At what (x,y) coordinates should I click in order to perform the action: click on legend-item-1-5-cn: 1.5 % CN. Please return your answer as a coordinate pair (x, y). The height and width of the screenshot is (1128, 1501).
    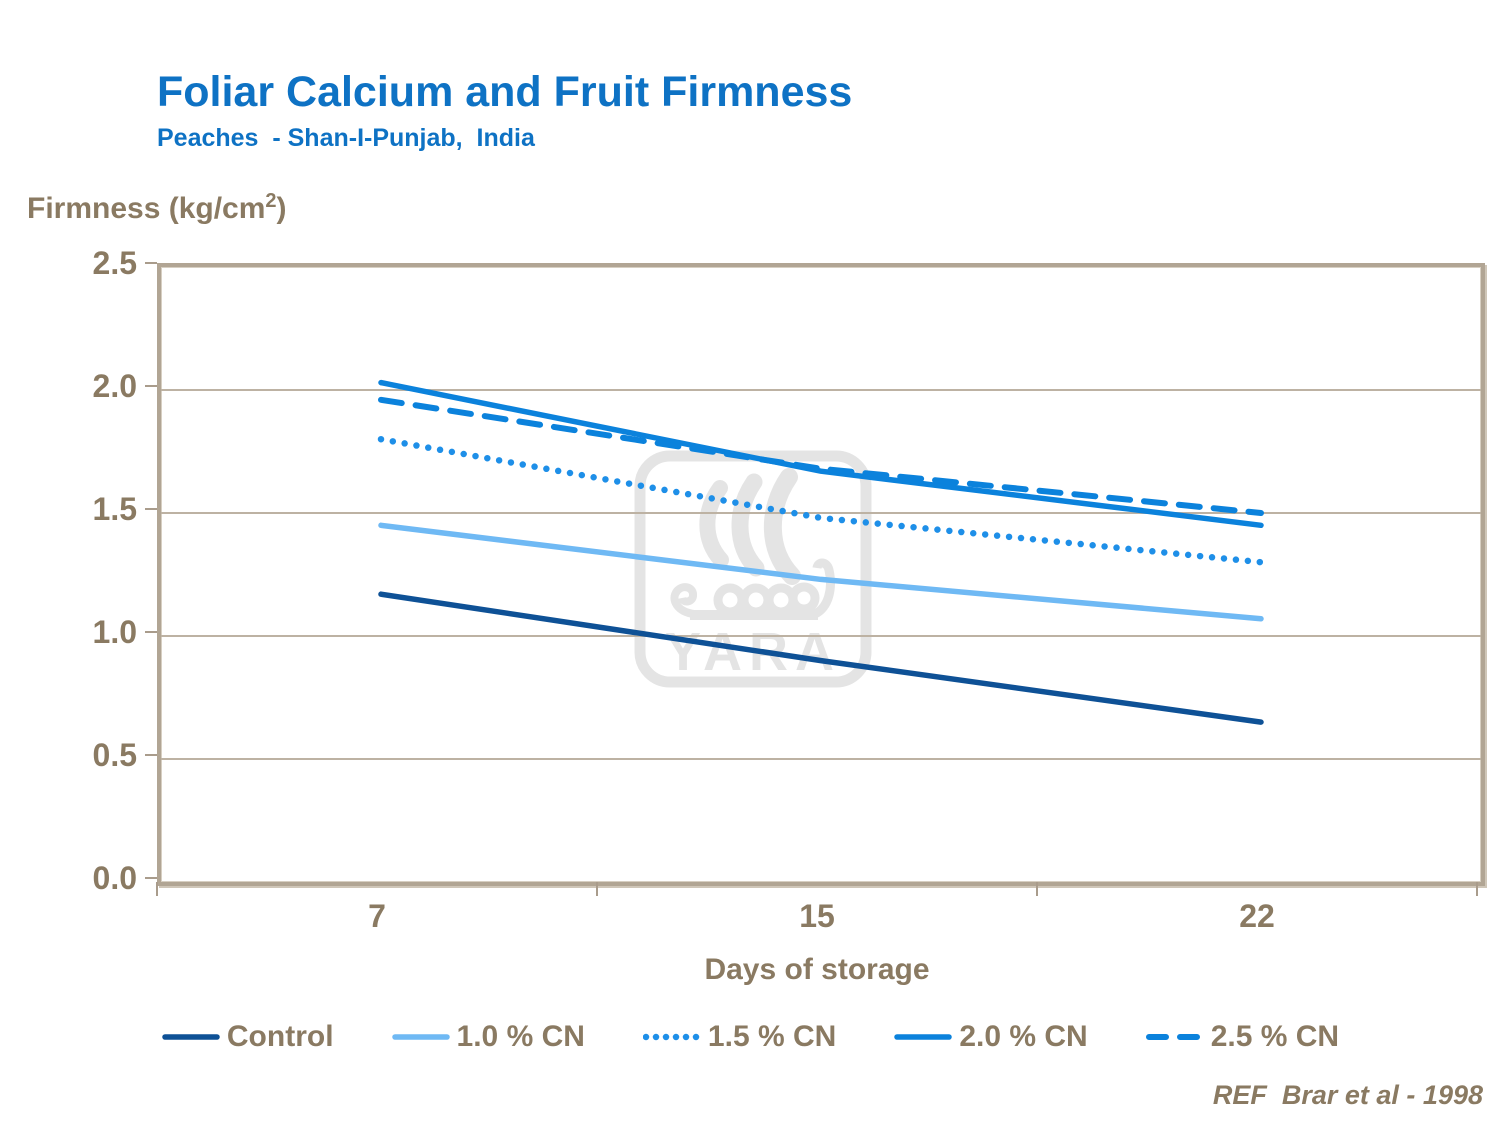
    Looking at the image, I should click on (739, 1037).